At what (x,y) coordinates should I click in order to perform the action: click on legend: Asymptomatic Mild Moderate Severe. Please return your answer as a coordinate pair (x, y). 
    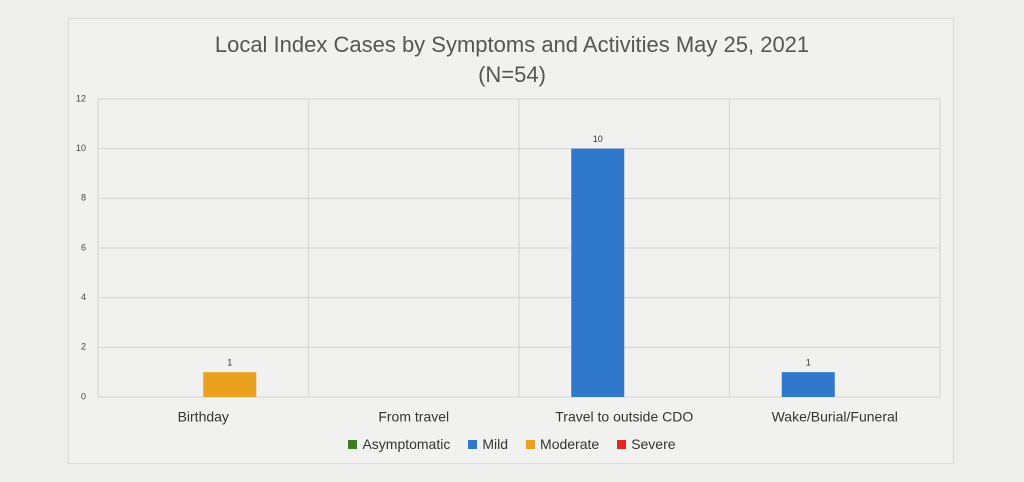
    Looking at the image, I should click on (512, 444).